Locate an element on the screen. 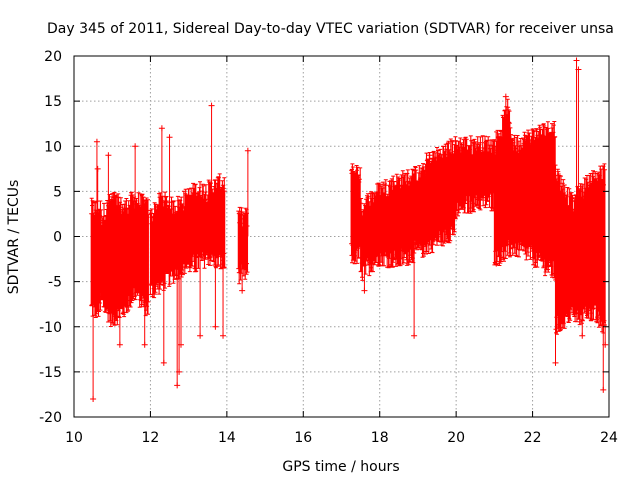  x-tick-label: 18 is located at coordinates (380, 438).